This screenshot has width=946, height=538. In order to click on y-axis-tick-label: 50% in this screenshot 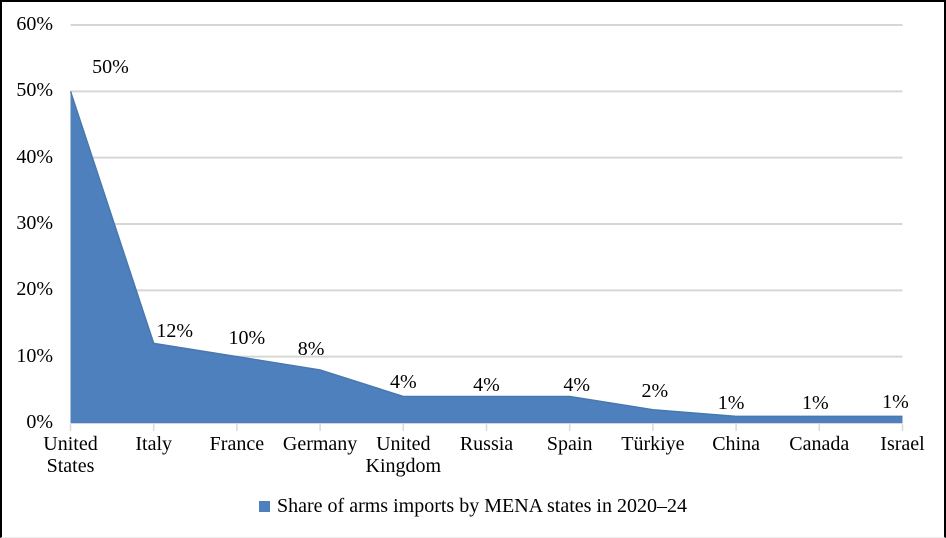, I will do `click(34, 90)`.